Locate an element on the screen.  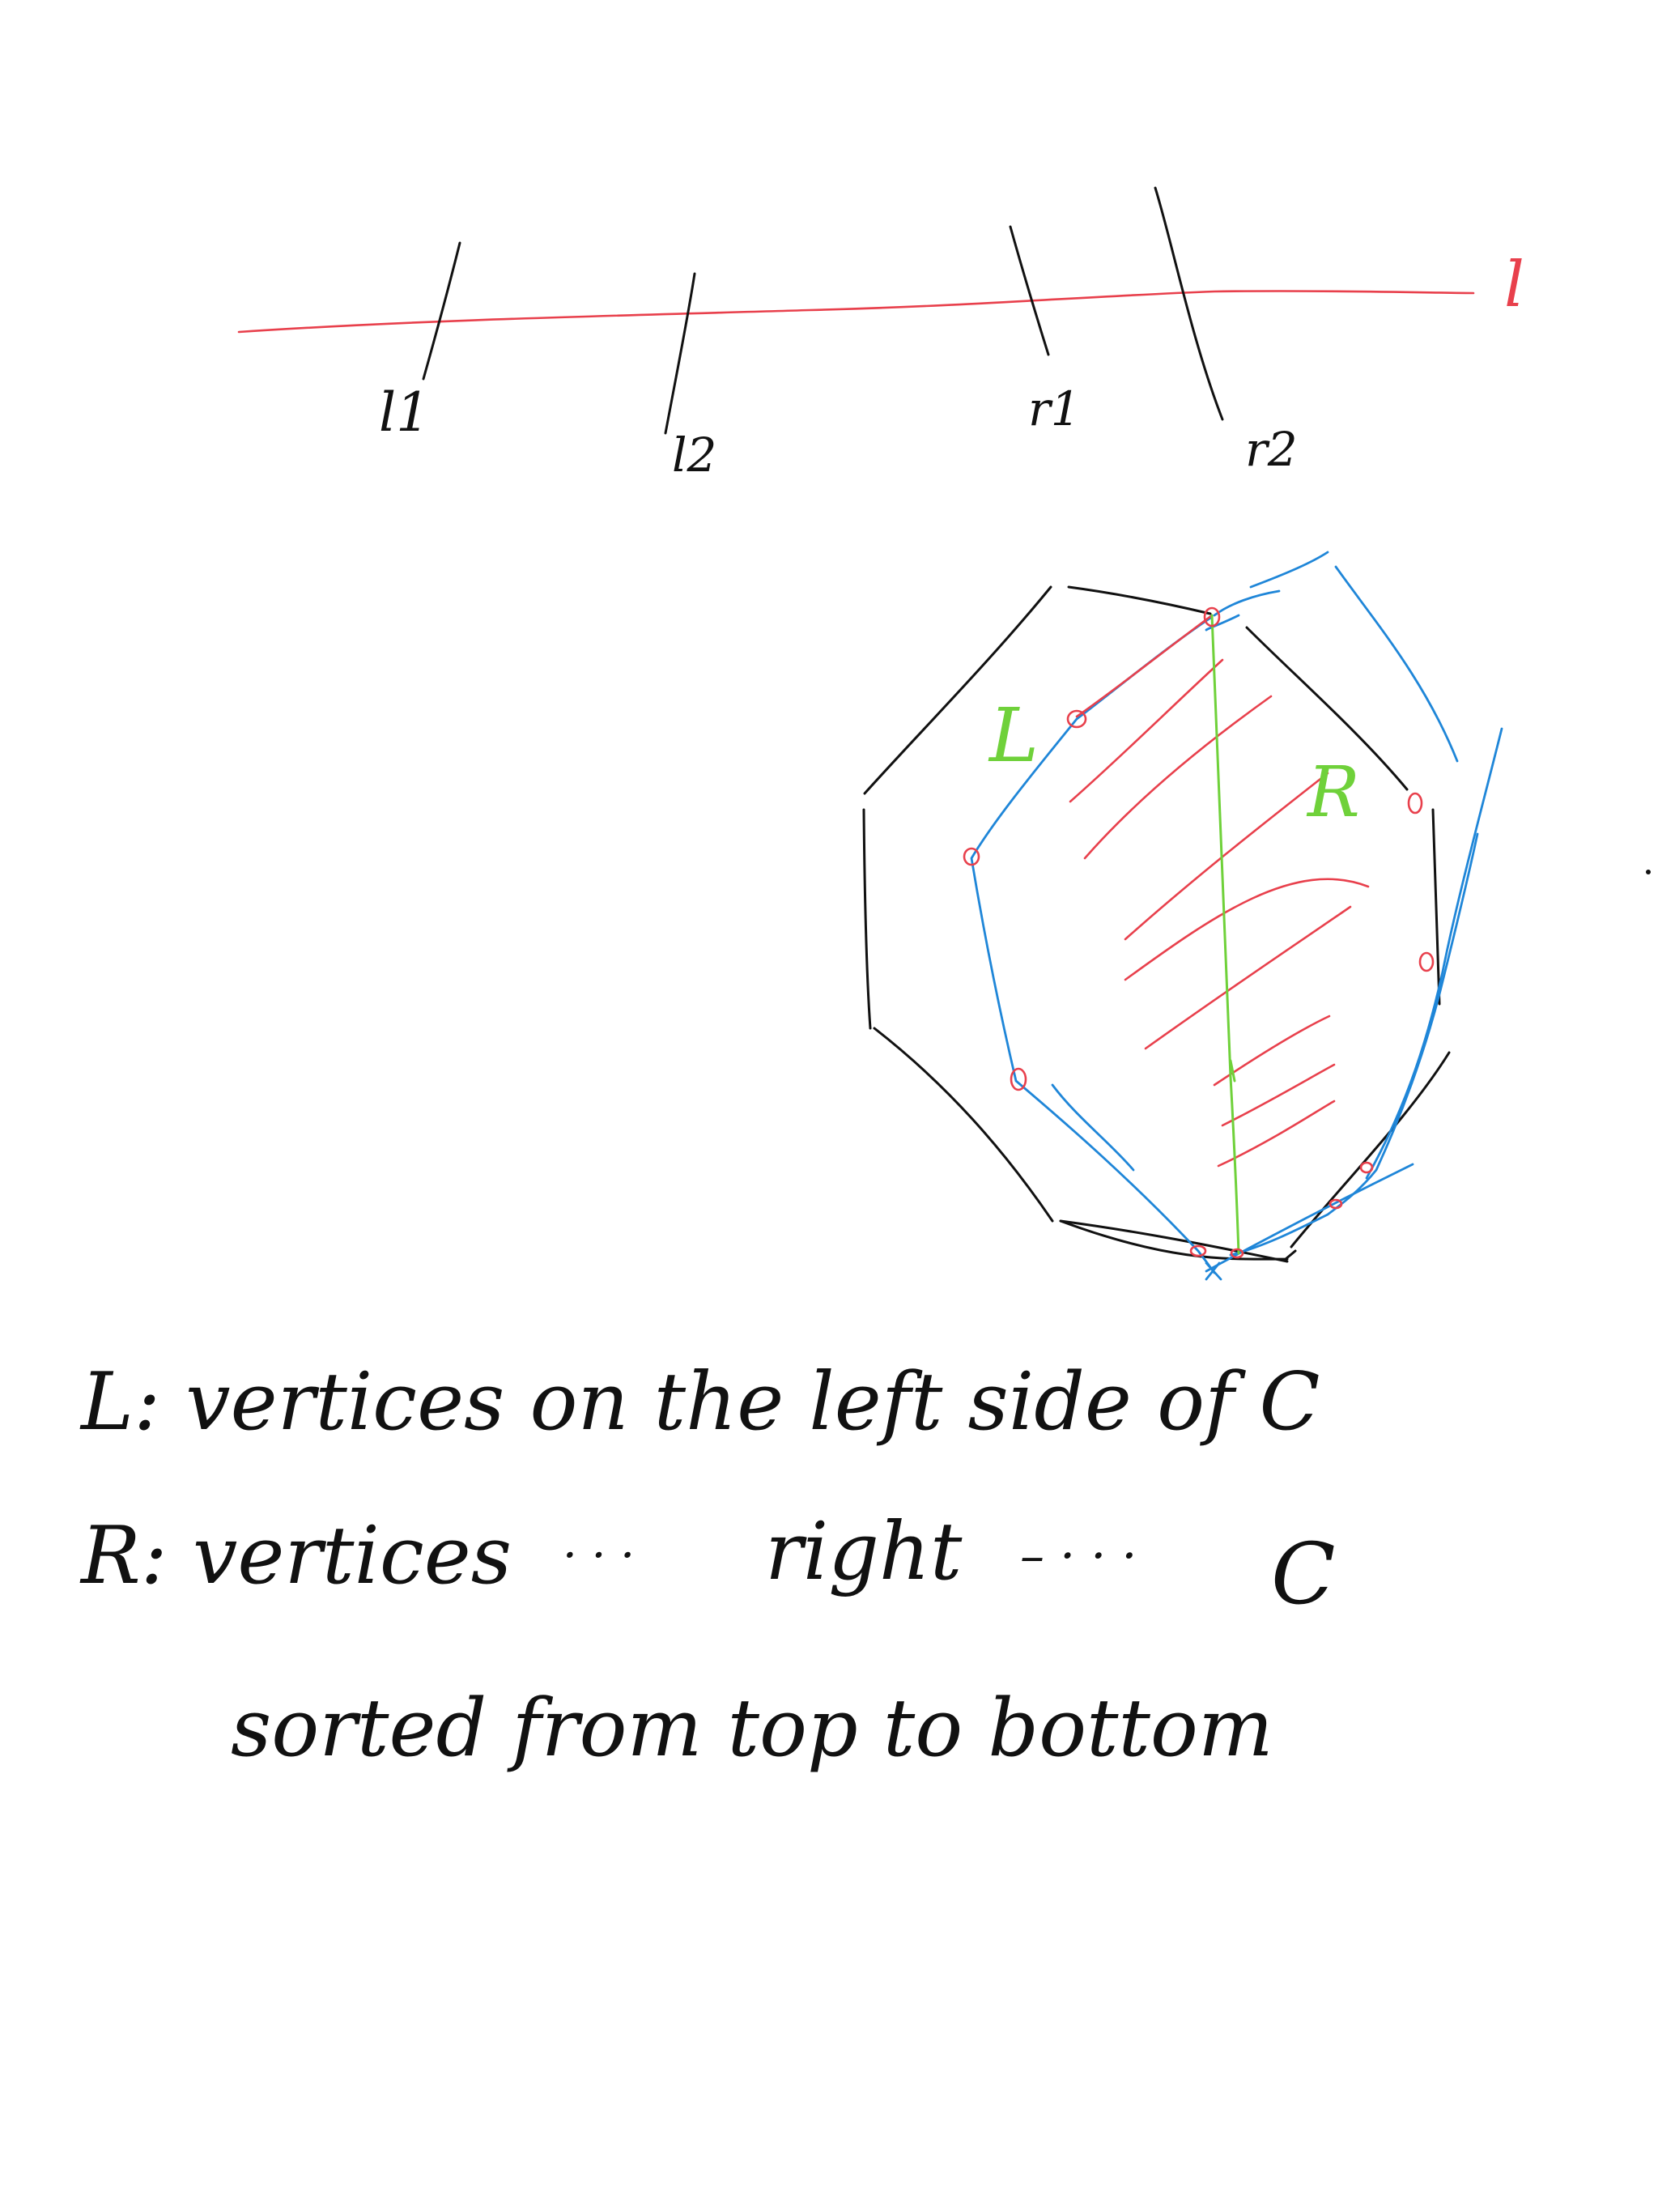
note-line-2-dots-2: – · · · is located at coordinates (1078, 1557).